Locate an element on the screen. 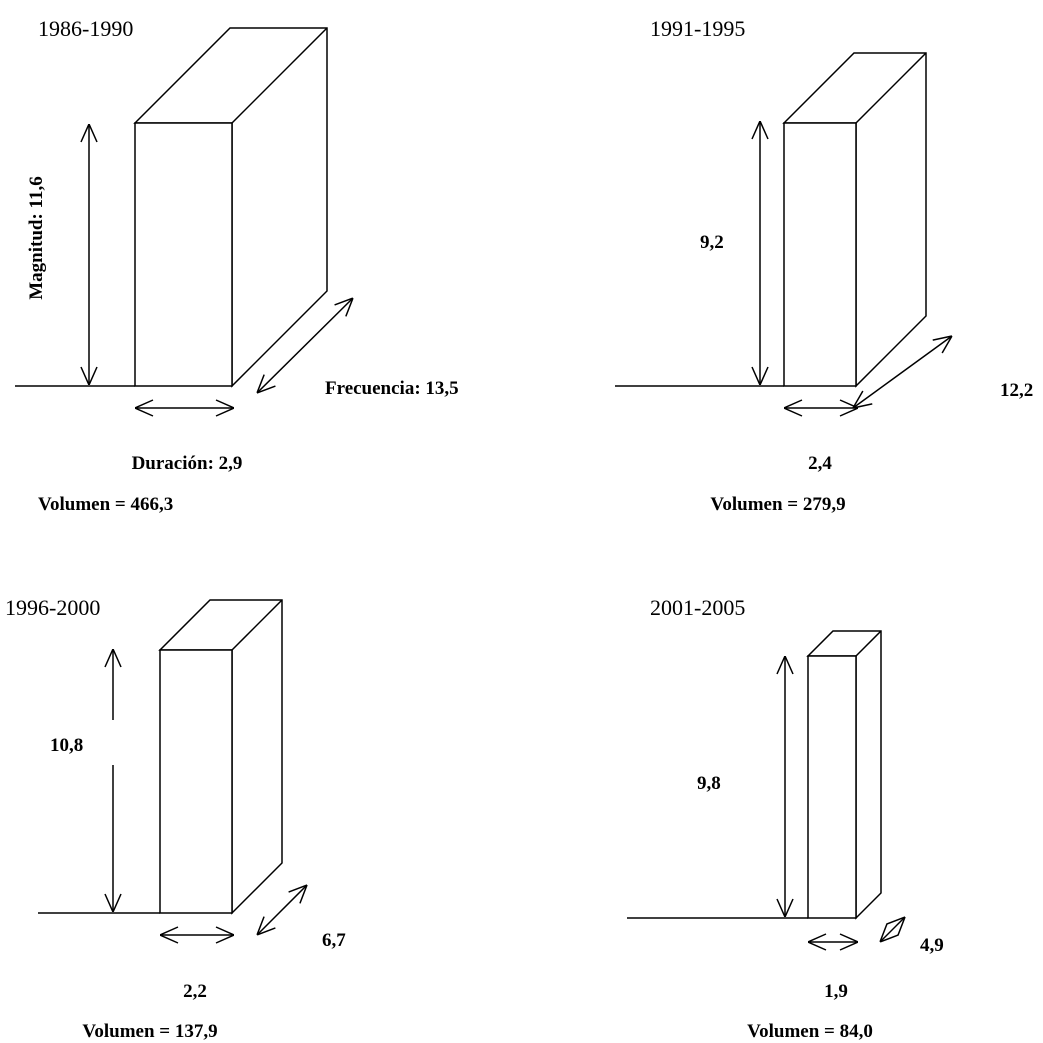  period: 2001-2005 is located at coordinates (697, 607).